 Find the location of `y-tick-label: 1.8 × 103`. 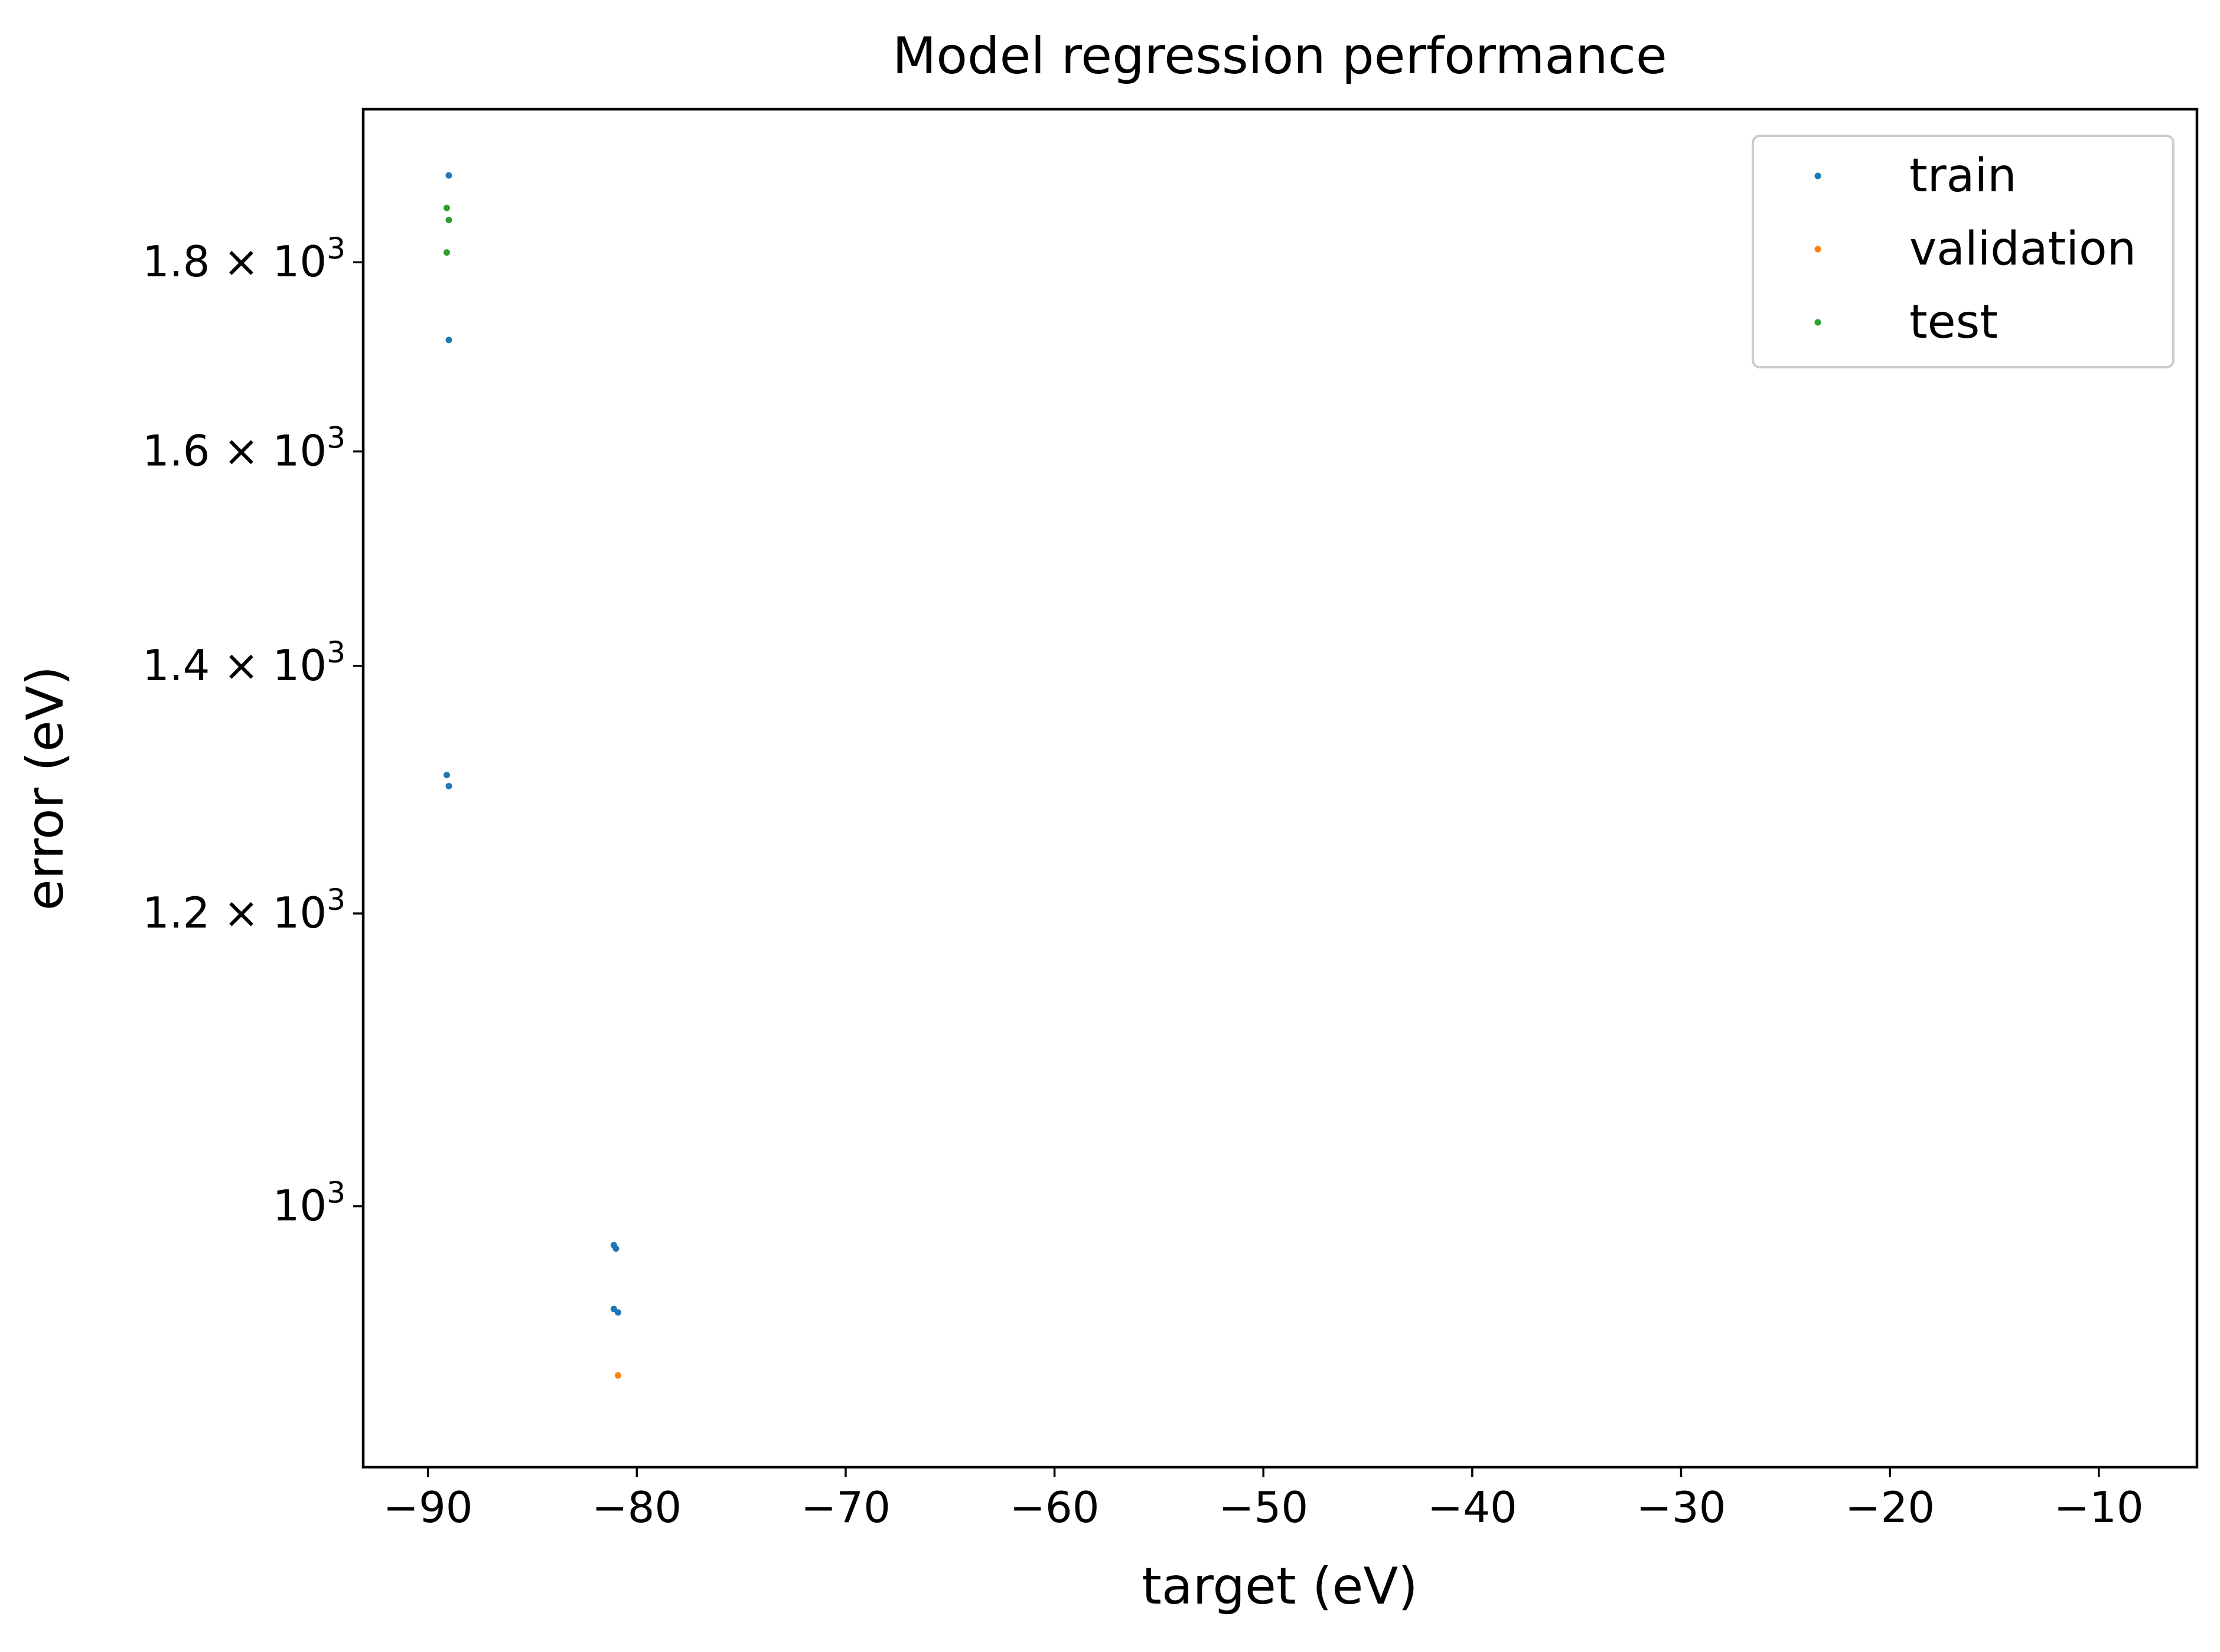

y-tick-label: 1.8 × 103 is located at coordinates (243, 258).